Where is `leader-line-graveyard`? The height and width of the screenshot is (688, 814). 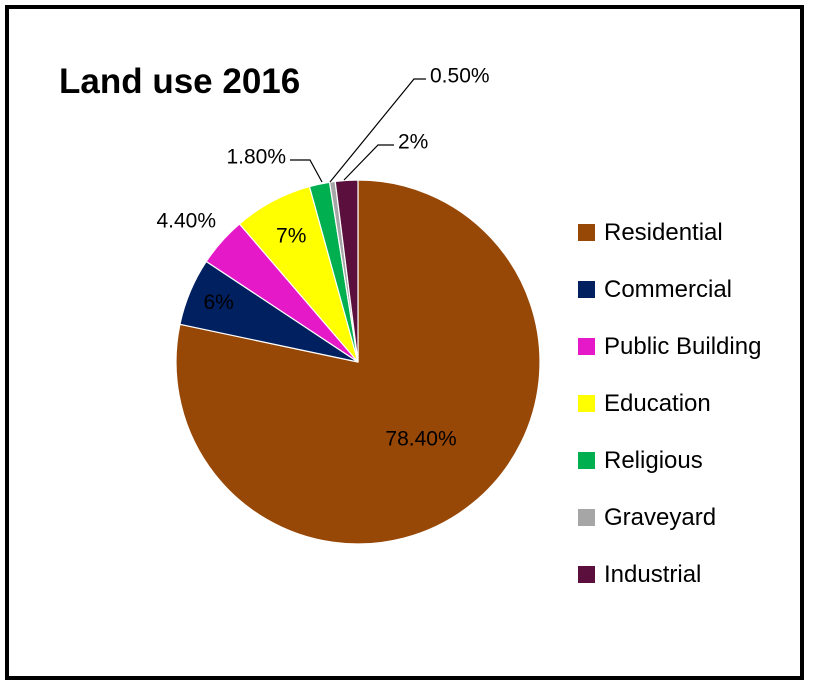
leader-line-graveyard is located at coordinates (377, 130).